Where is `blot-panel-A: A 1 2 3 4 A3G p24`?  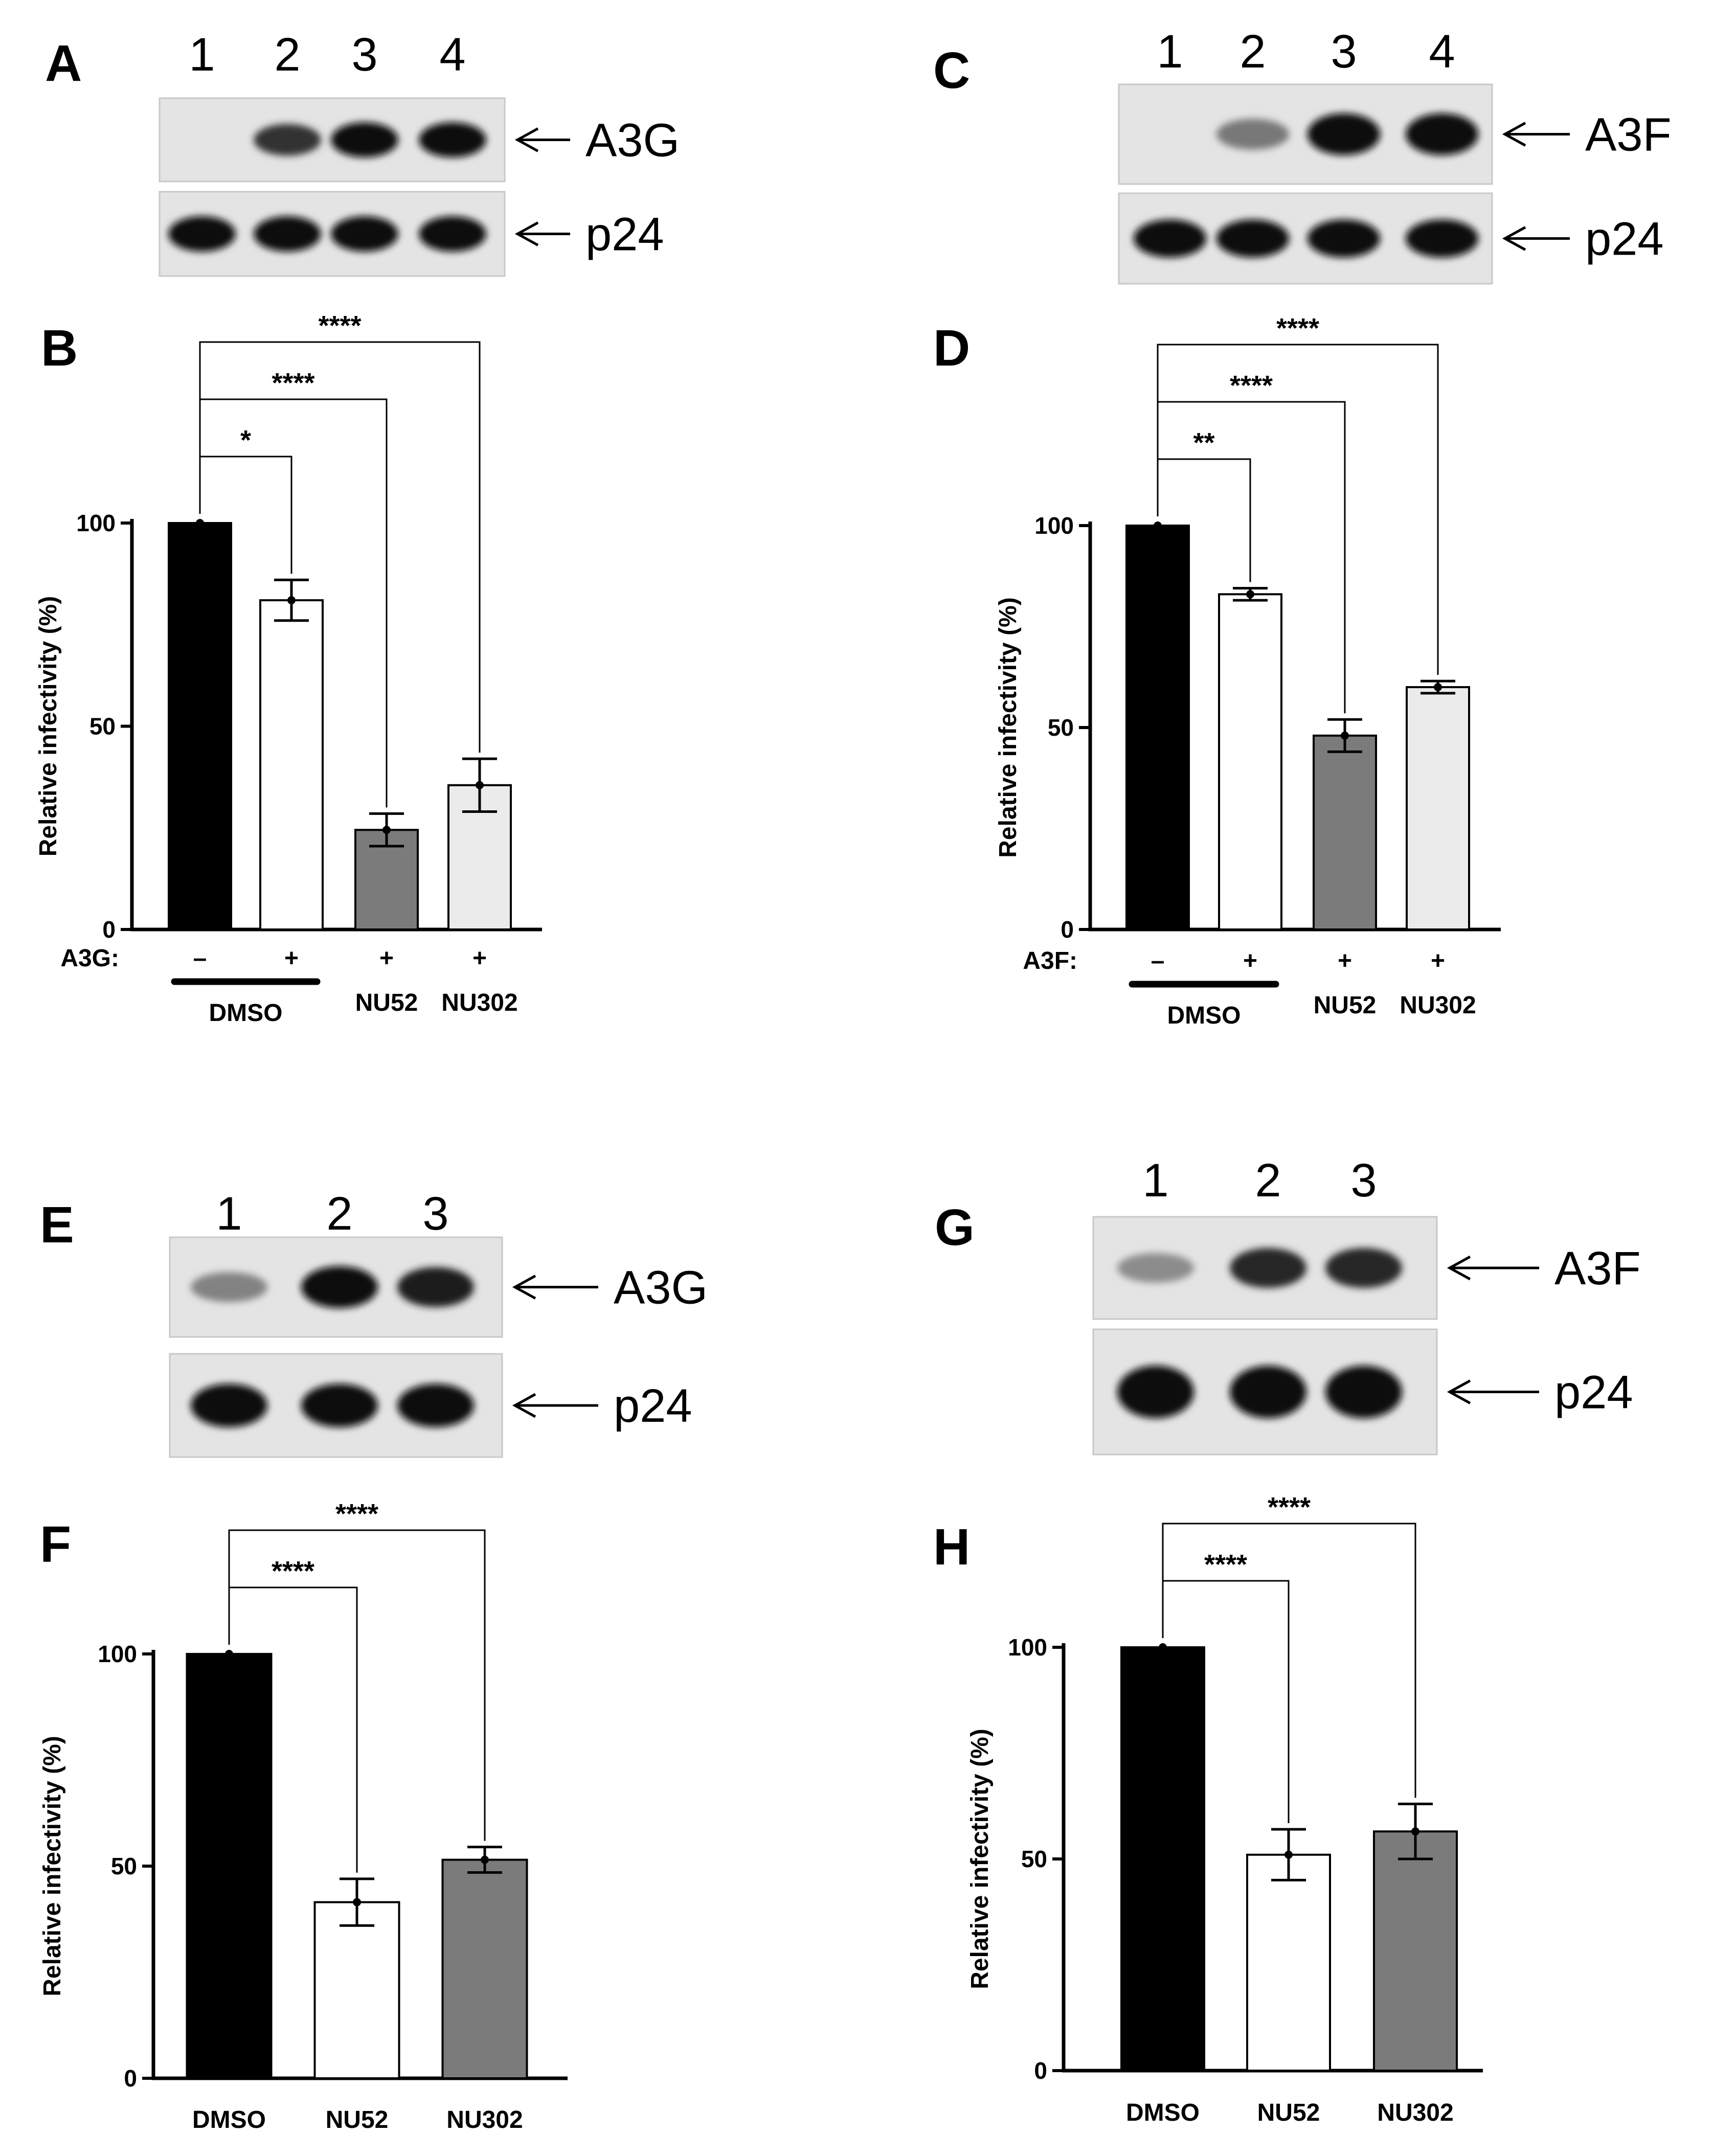 blot-panel-A: A 1 2 3 4 A3G p24 is located at coordinates (362, 153).